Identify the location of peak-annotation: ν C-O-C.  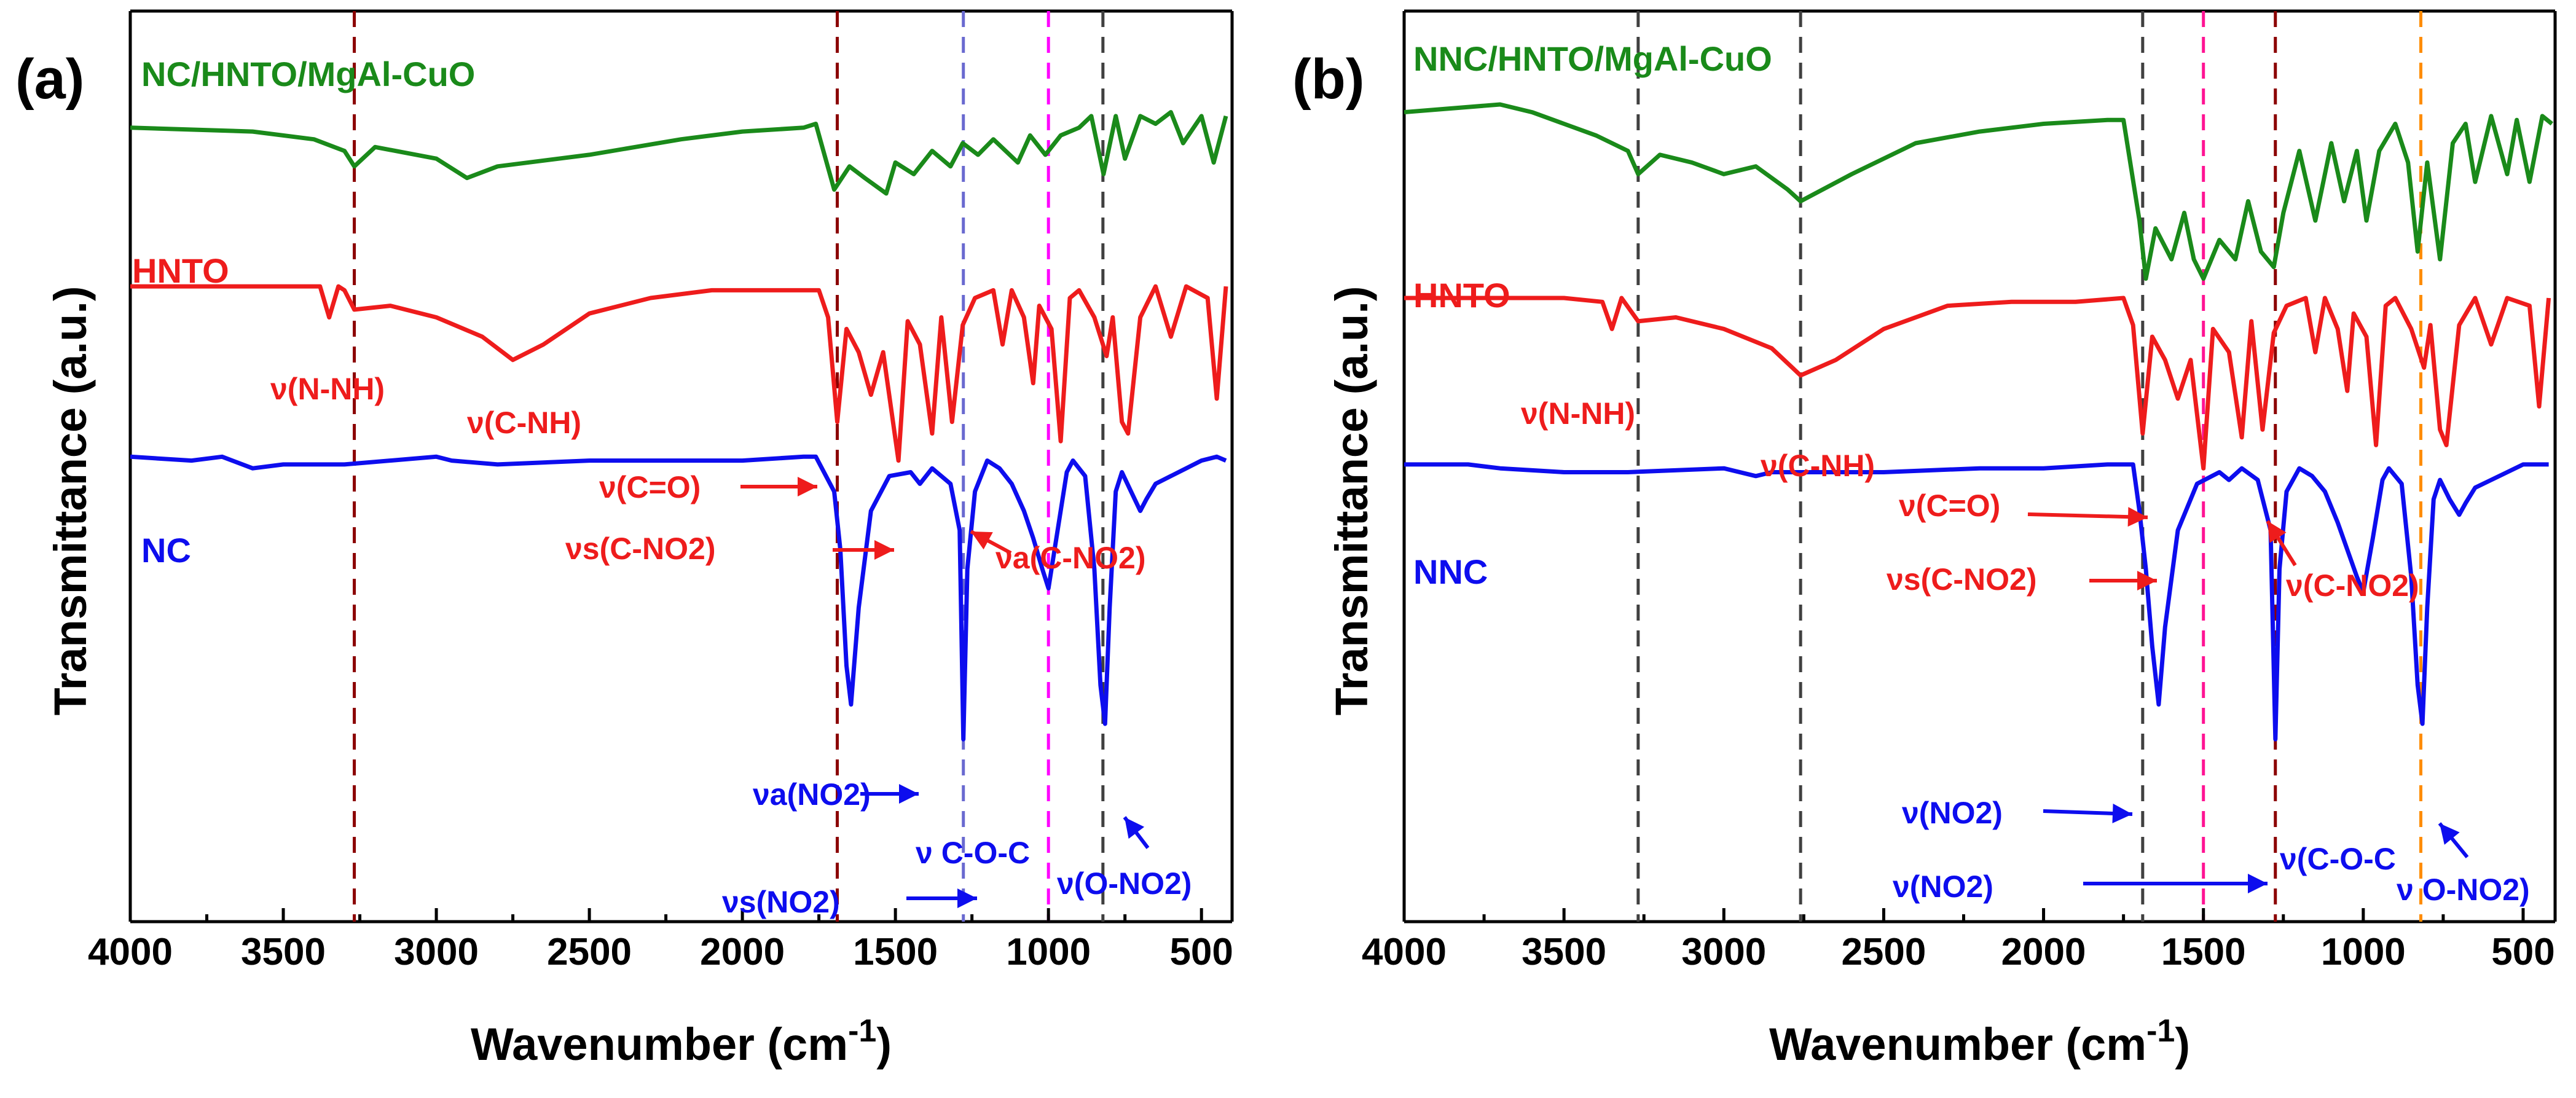
(973, 853).